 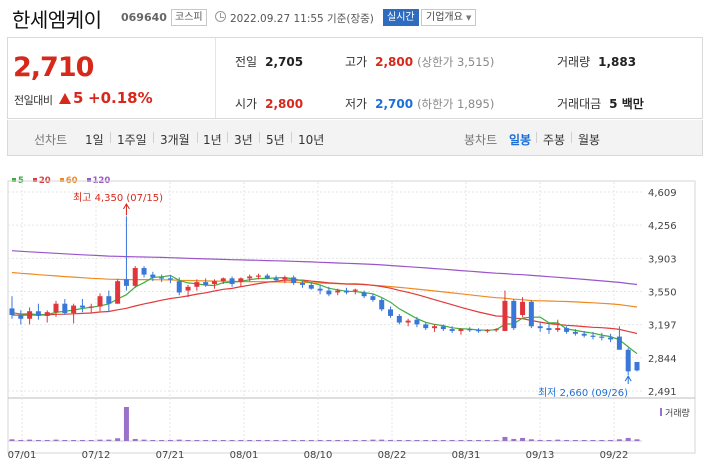 I want to click on low-value: 2,700, so click(x=394, y=104).